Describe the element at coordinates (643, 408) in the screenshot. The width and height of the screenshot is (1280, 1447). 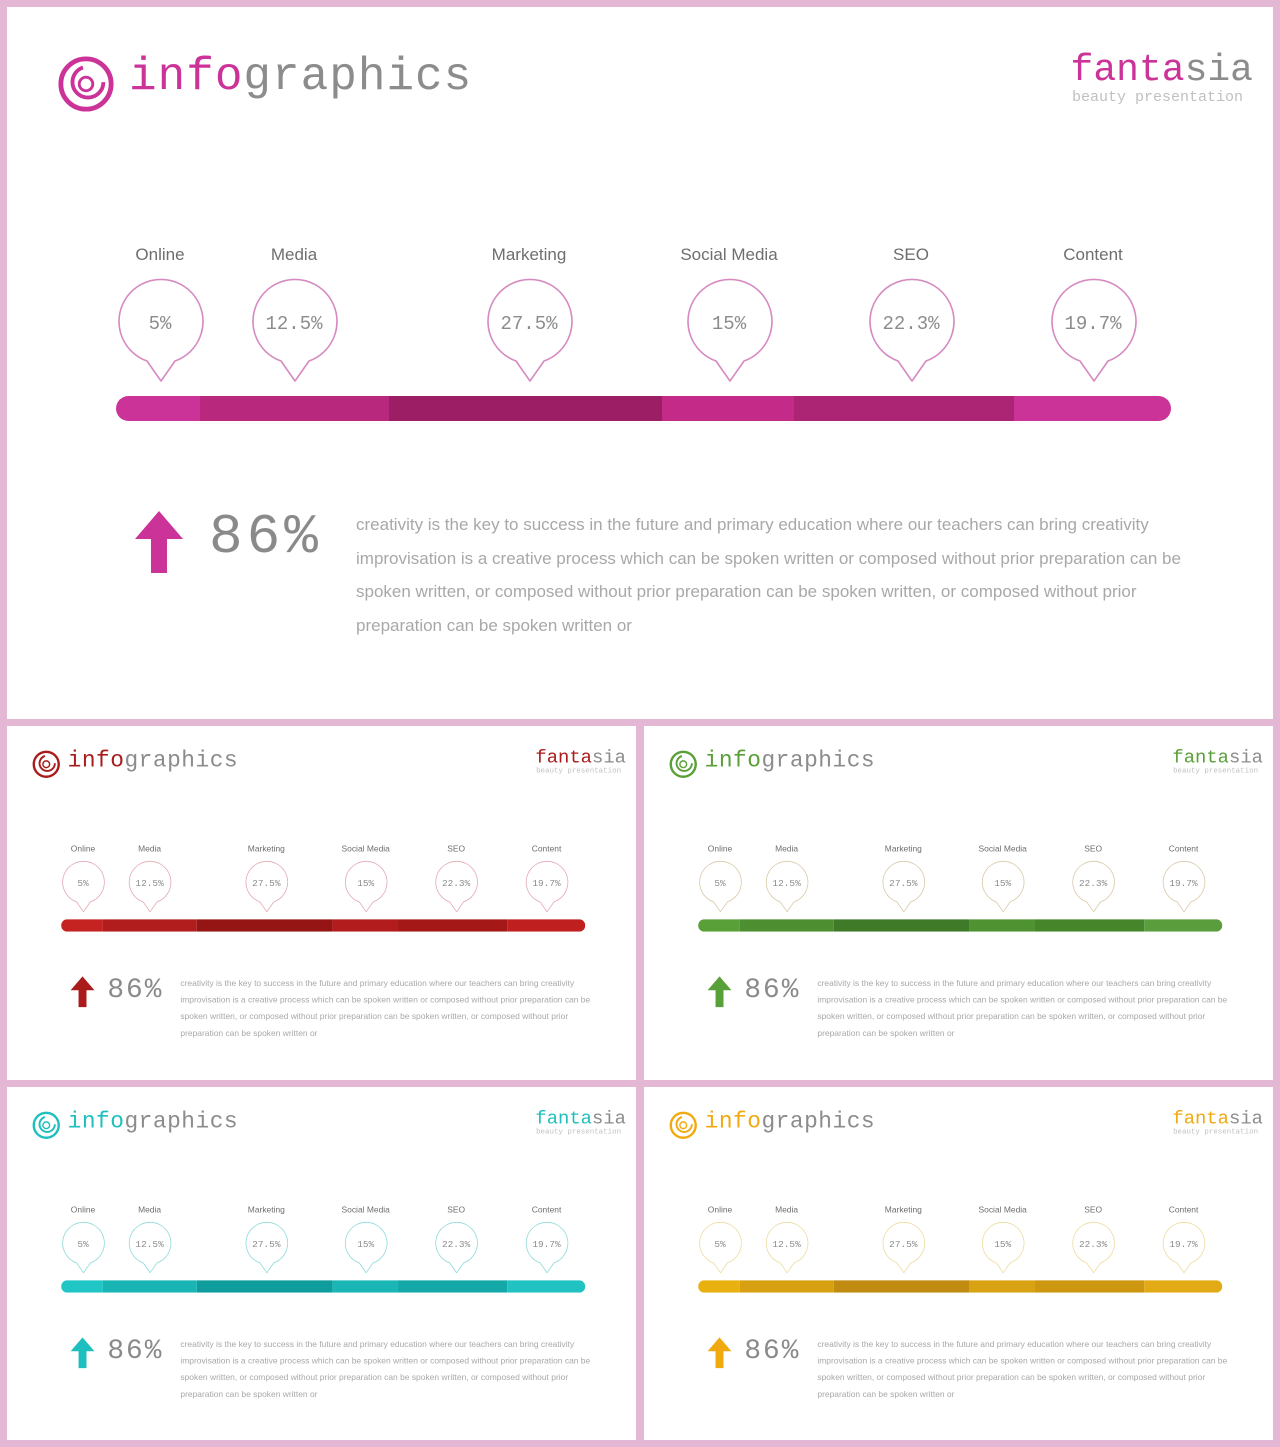
I see `segmented-progress-bar` at that location.